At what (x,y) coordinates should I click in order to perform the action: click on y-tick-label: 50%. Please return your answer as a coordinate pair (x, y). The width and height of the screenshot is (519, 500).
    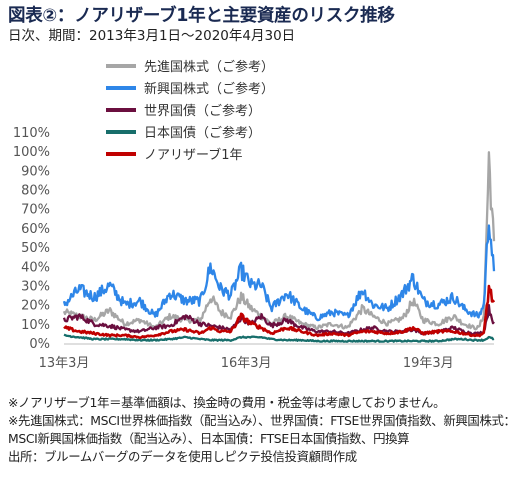
    Looking at the image, I should click on (35, 248).